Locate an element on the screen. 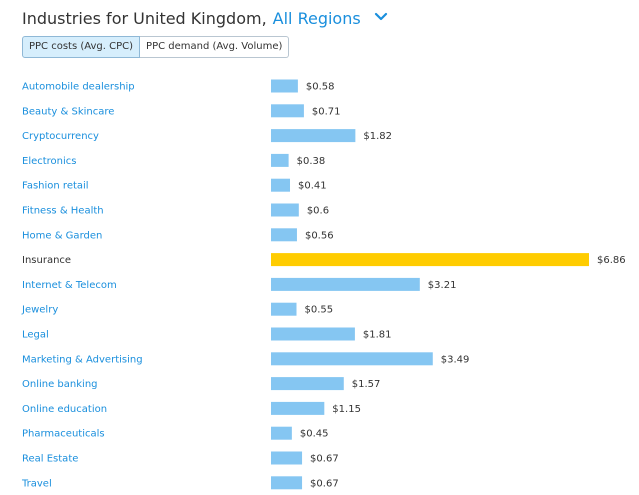 The image size is (639, 495). value-label: $0.45 is located at coordinates (314, 434).